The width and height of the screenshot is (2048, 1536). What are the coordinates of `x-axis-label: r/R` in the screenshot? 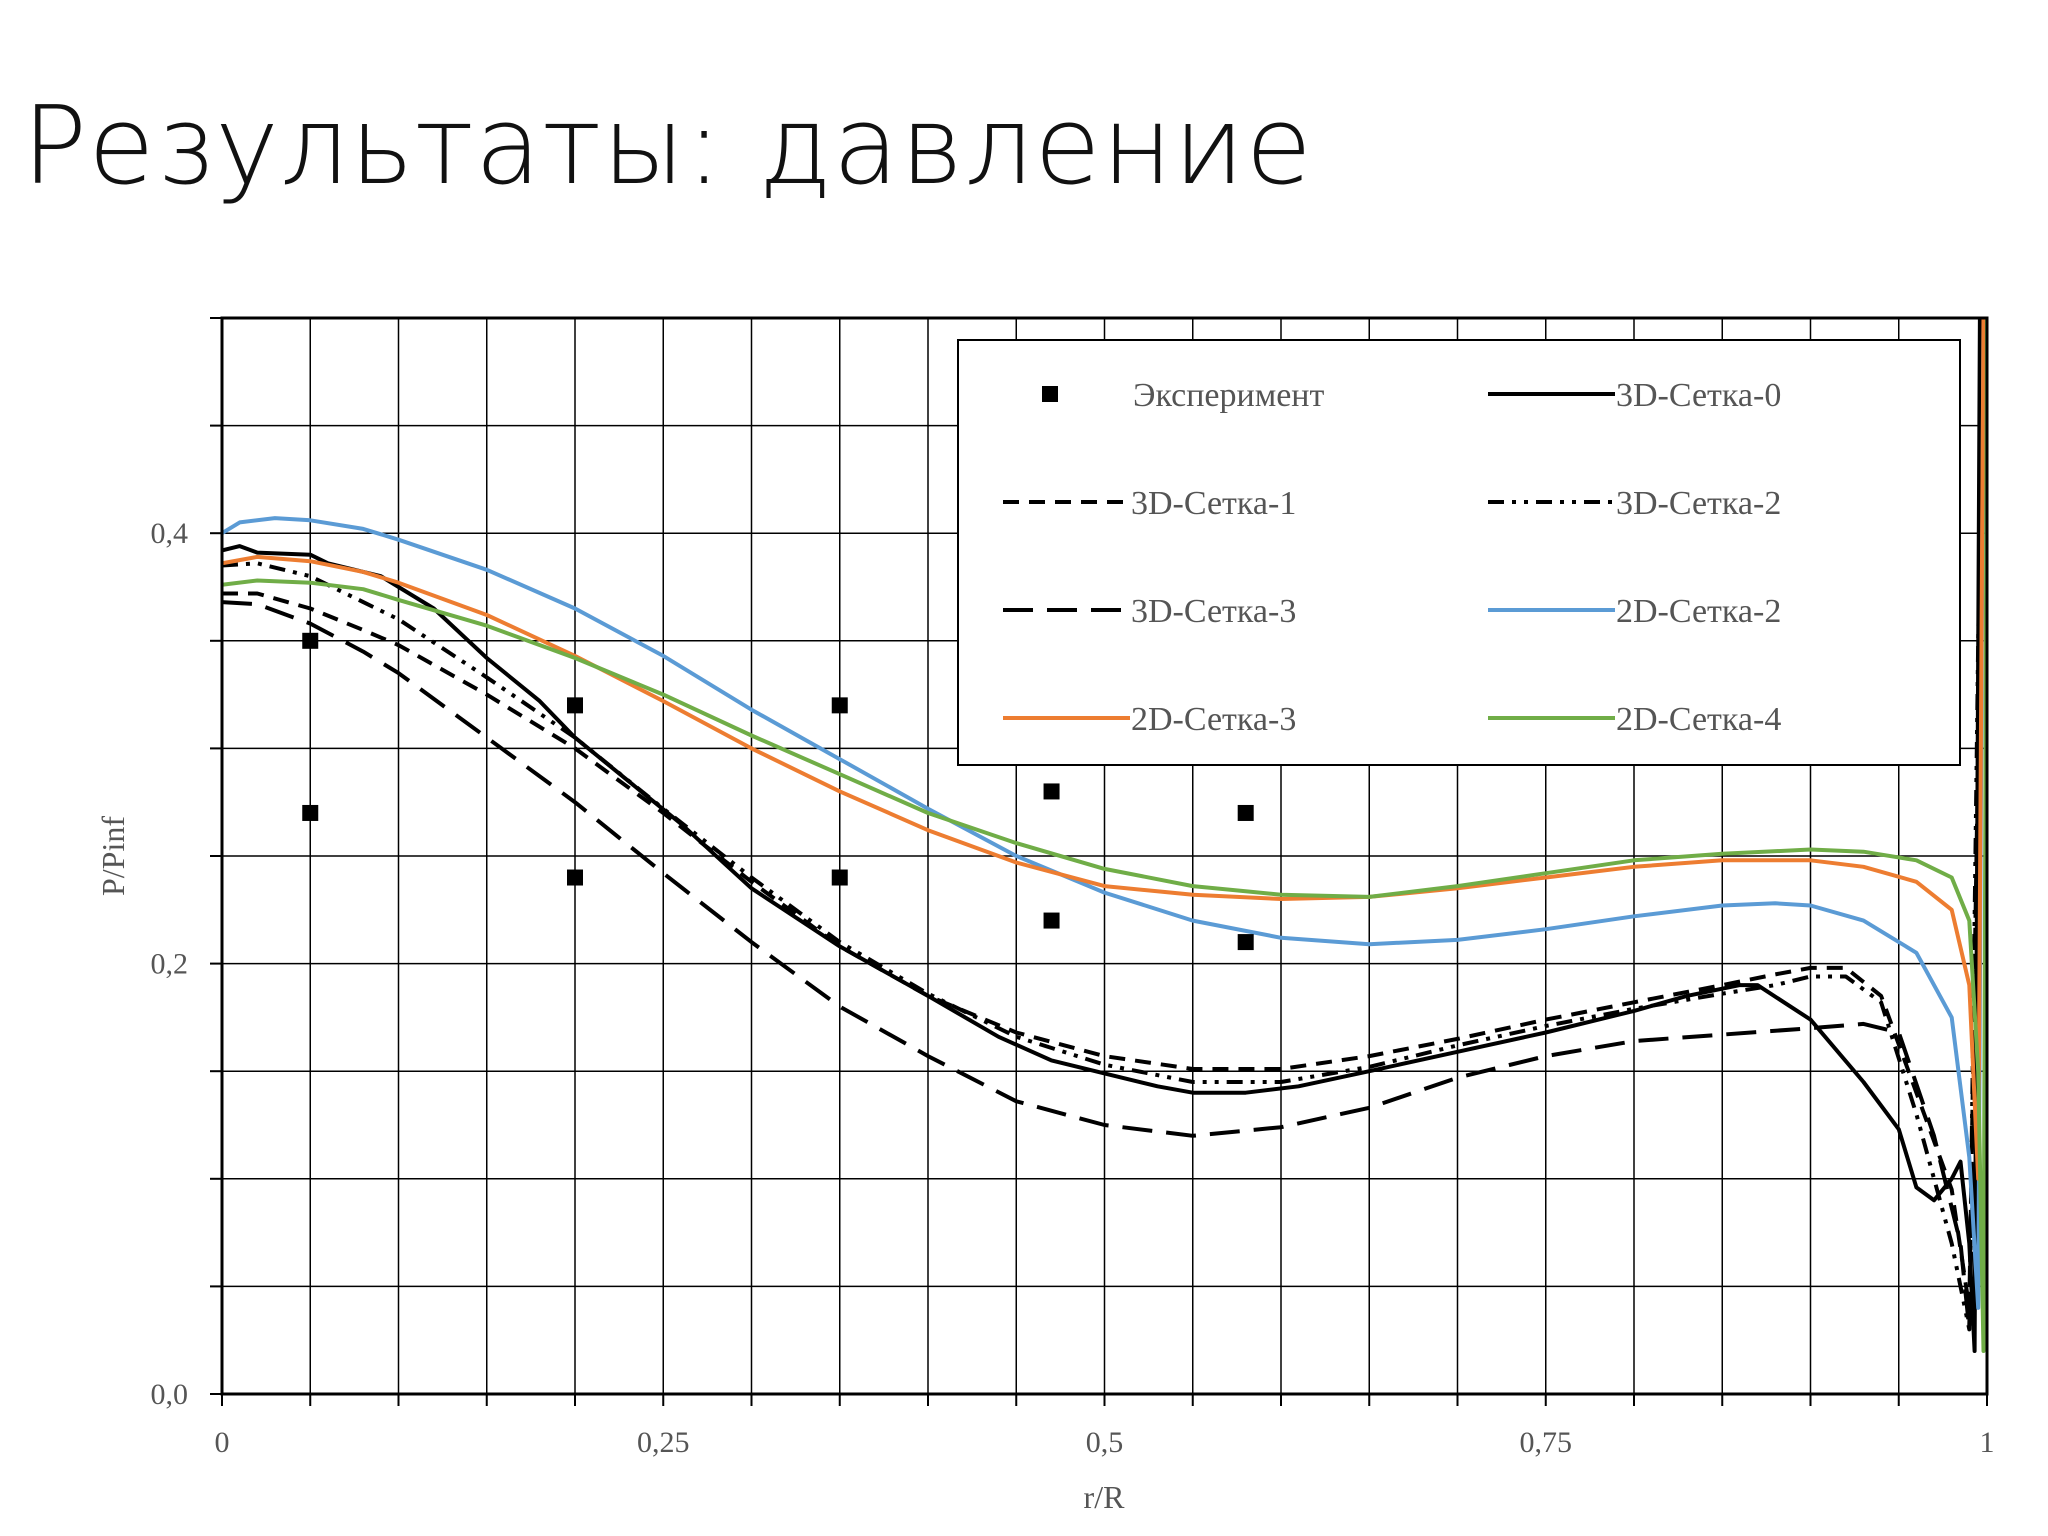 It's located at (1105, 1497).